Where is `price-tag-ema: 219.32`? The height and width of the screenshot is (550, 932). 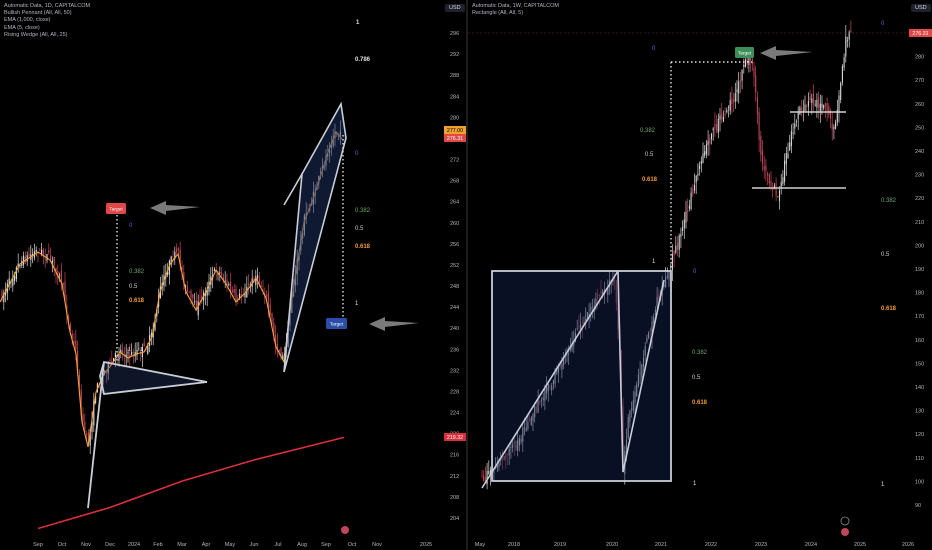
price-tag-ema: 219.32 is located at coordinates (455, 438).